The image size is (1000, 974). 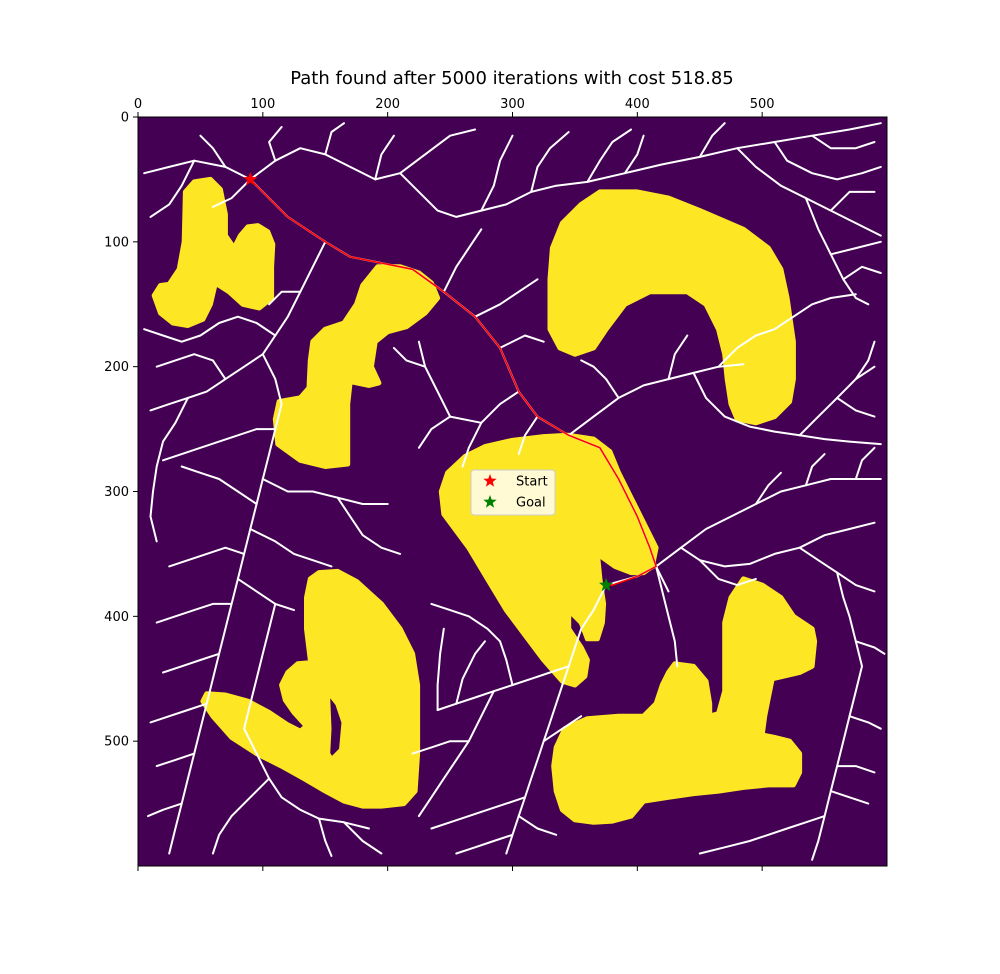 I want to click on y-tick-label: 500, so click(x=116, y=742).